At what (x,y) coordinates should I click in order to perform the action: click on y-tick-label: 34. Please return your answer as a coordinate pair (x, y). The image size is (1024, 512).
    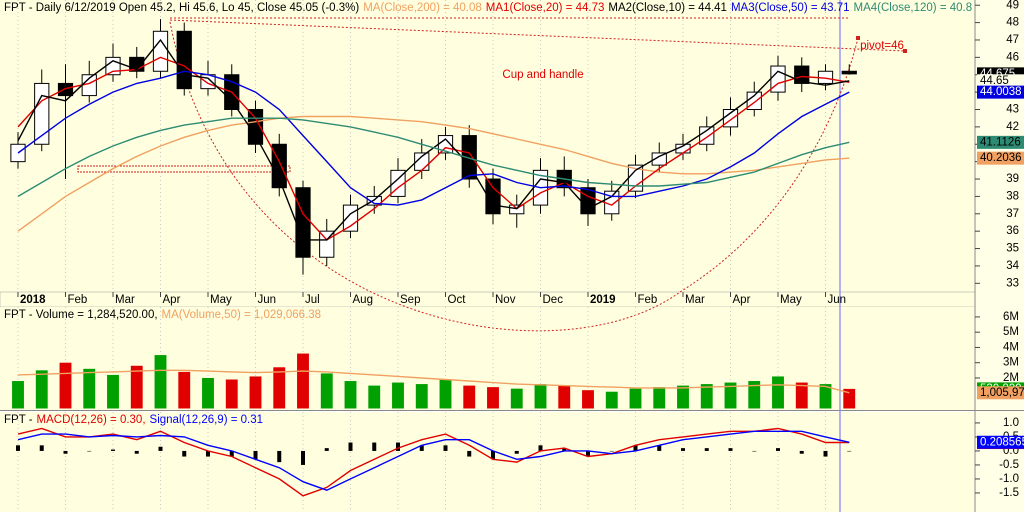
    Looking at the image, I should click on (1012, 266).